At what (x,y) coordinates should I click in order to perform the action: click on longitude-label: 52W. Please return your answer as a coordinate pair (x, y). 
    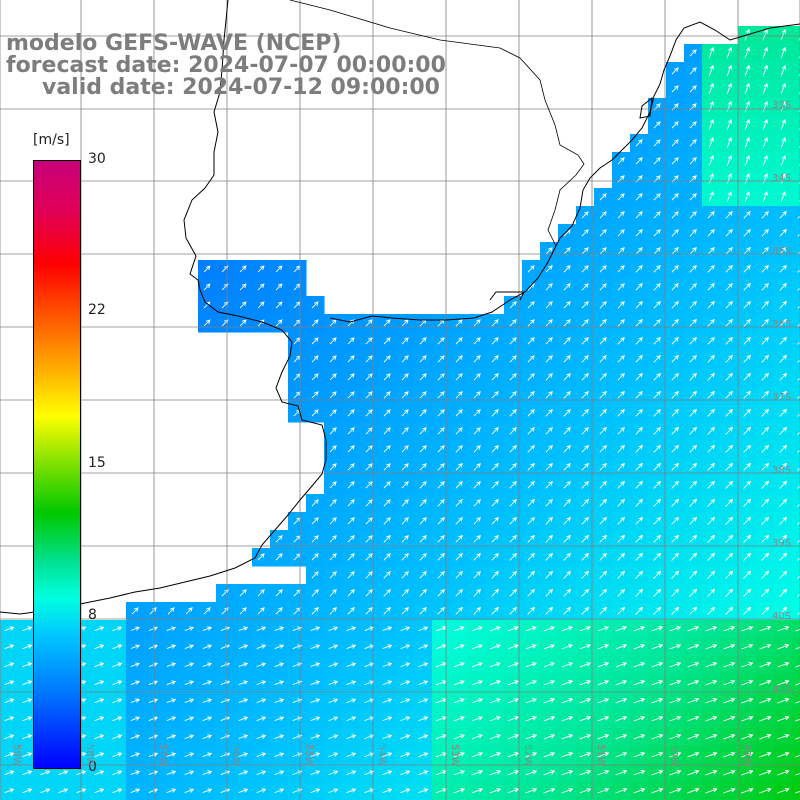
    Looking at the image, I should click on (527, 755).